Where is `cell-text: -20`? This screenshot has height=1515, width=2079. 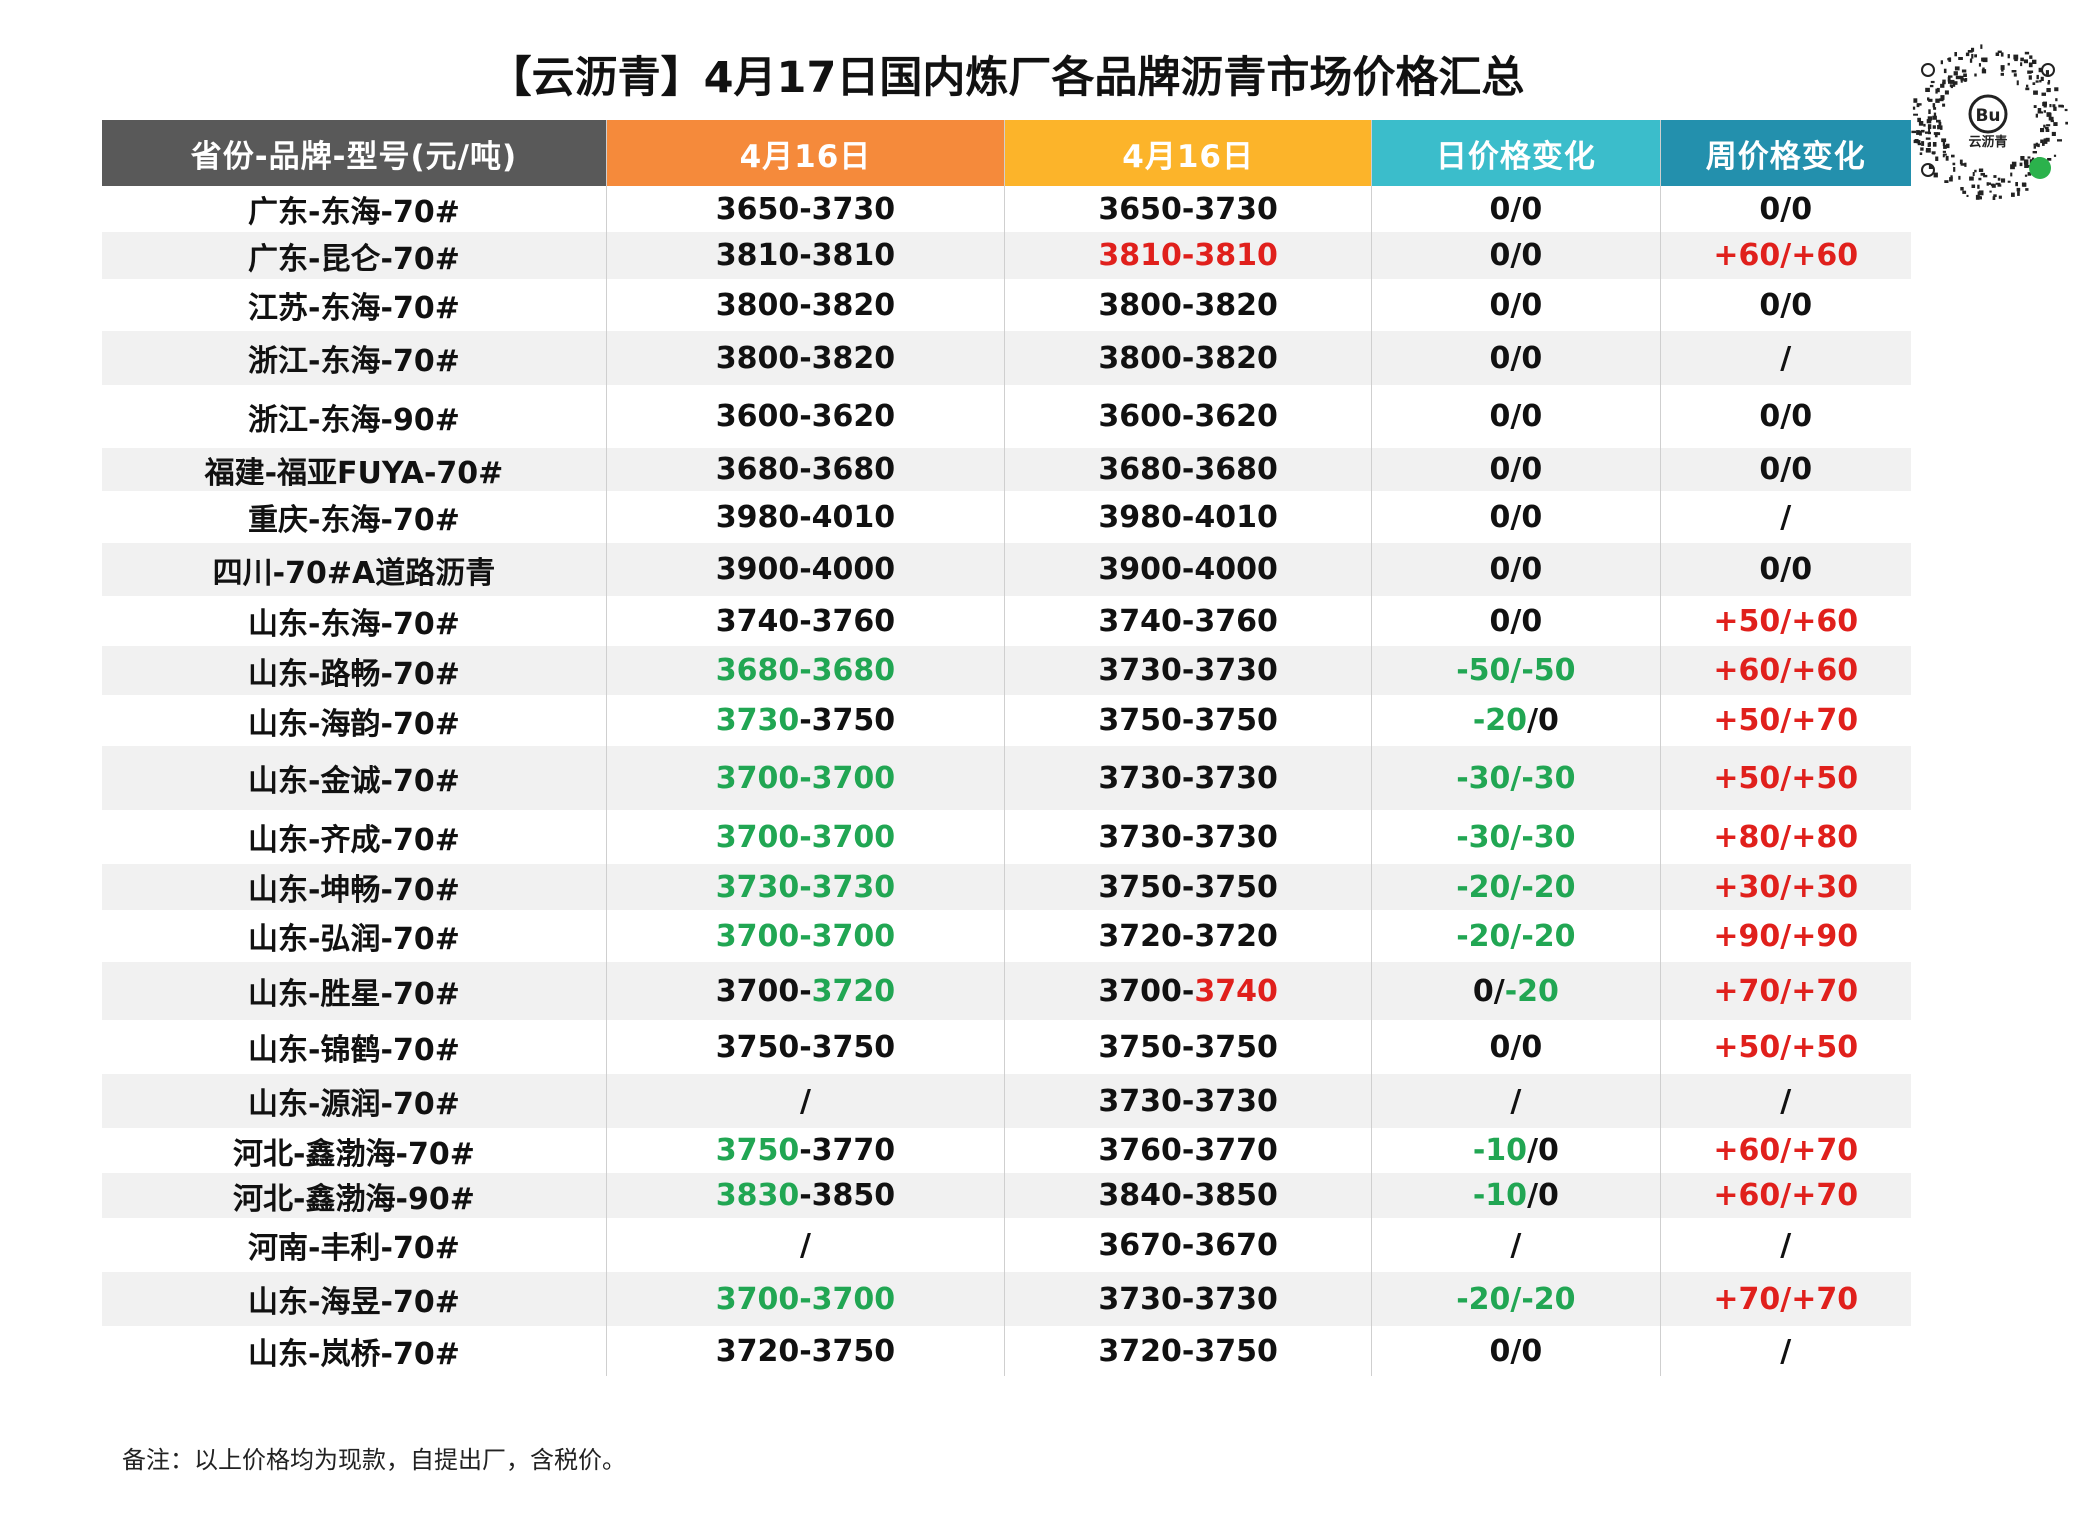
cell-text: -20 is located at coordinates (1500, 720).